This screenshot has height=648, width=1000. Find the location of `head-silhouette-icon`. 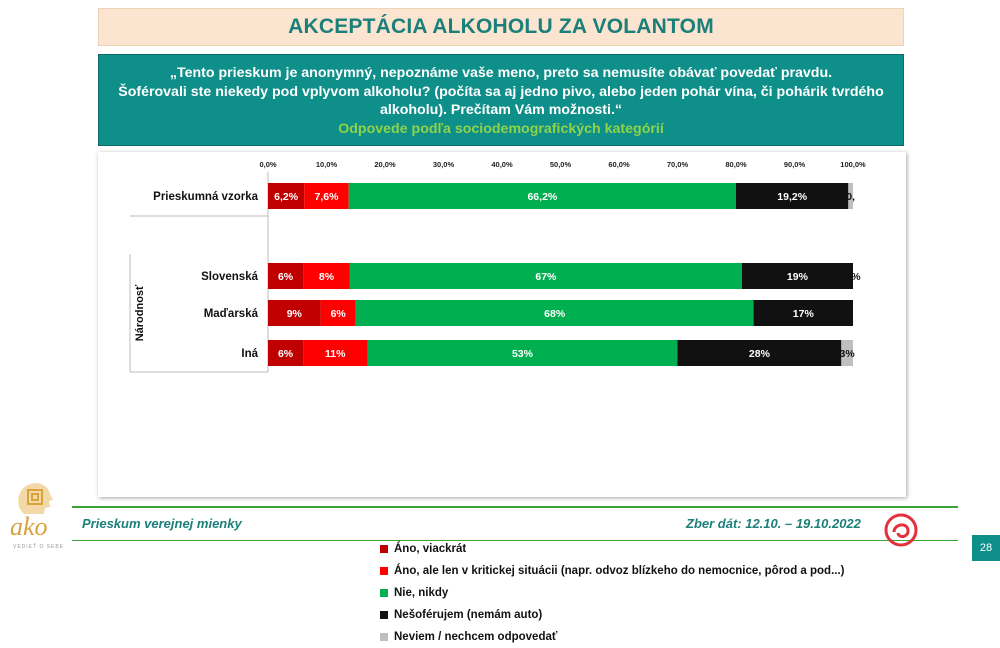

head-silhouette-icon is located at coordinates (35, 498).